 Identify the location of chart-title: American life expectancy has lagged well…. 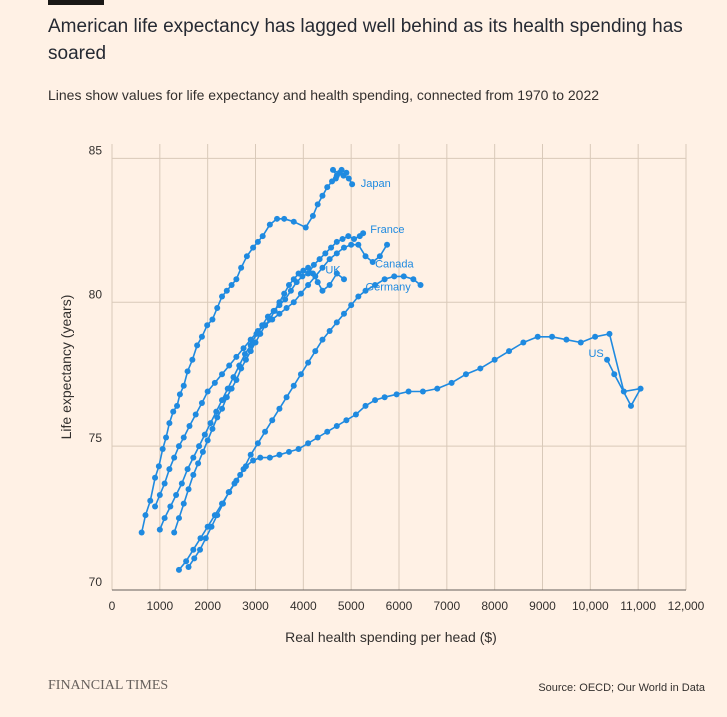
(365, 40).